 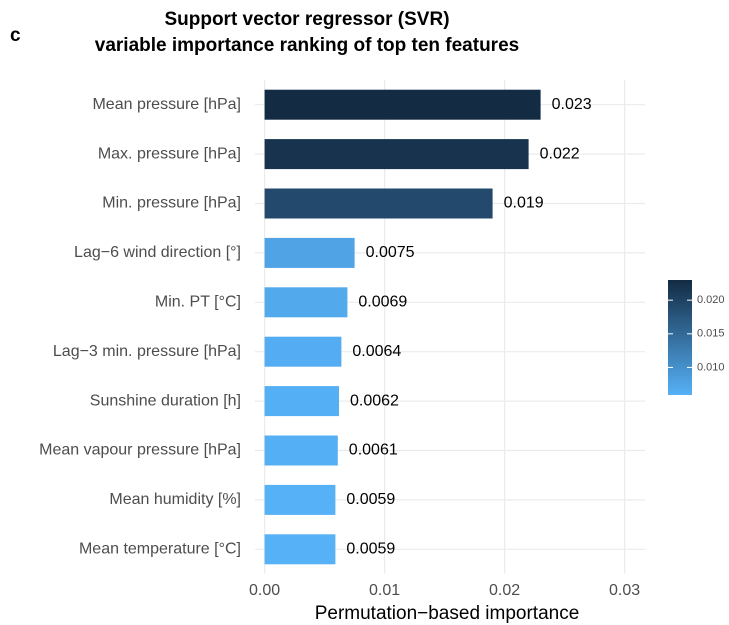 I want to click on colorbar, so click(x=680, y=337).